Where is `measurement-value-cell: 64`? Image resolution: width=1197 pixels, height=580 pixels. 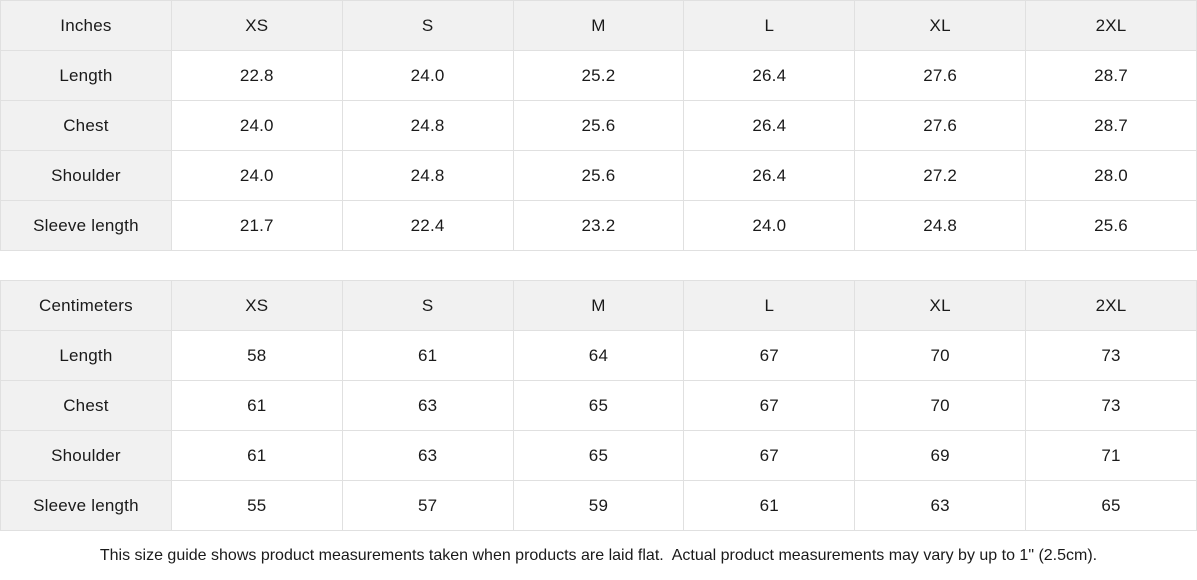 measurement-value-cell: 64 is located at coordinates (598, 355).